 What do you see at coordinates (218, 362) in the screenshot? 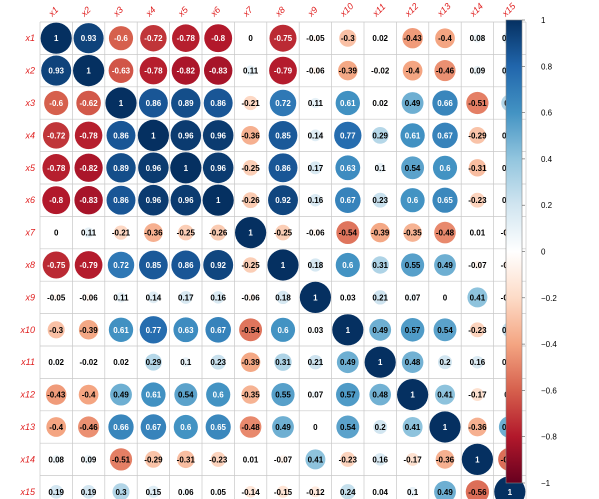
I see `corr-circle-x11-x6` at bounding box center [218, 362].